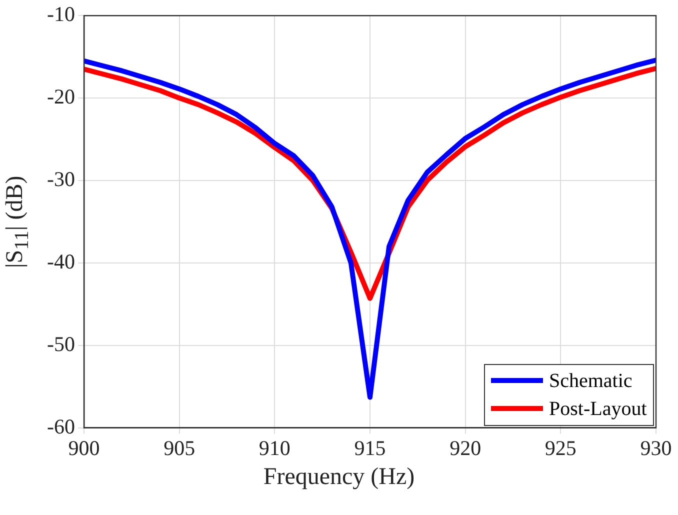  What do you see at coordinates (60, 261) in the screenshot?
I see `y-tick-label: -40` at bounding box center [60, 261].